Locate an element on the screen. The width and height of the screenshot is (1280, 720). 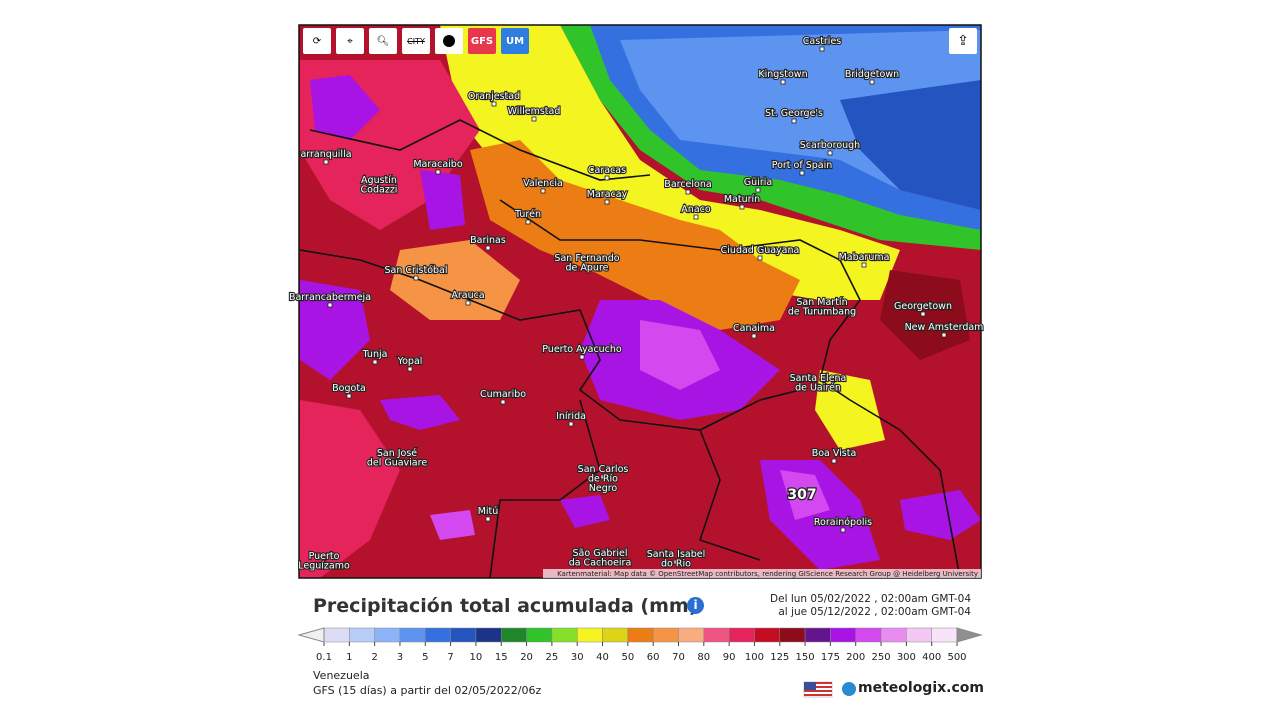
city-label: Port of Spain is located at coordinates (802, 165).